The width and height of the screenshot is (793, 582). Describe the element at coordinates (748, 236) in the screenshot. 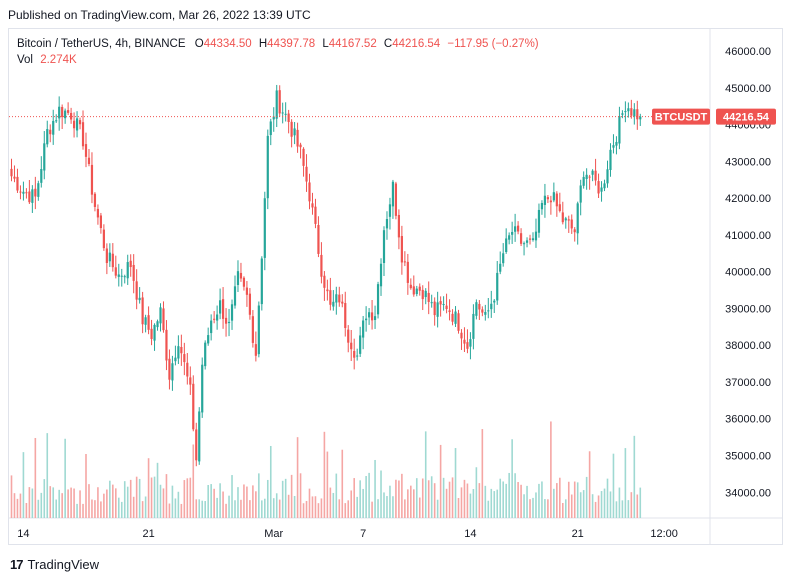

I see `price-axis-label: 41000.00` at that location.